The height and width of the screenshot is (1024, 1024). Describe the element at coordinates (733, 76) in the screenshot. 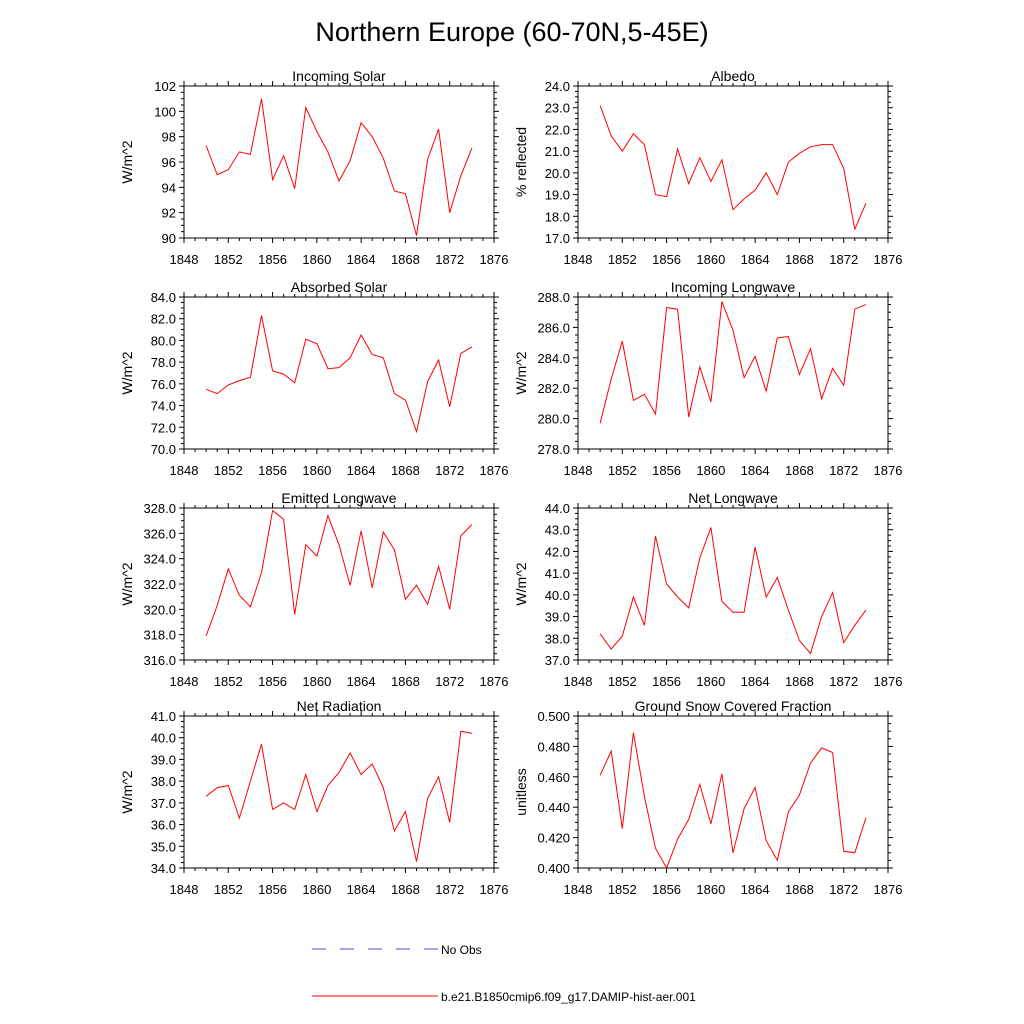

I see `panel-title: Albedo` at that location.